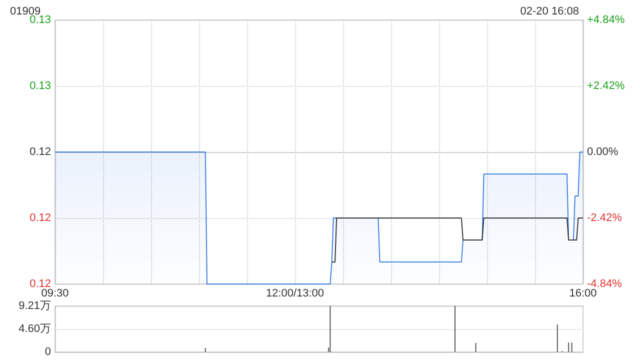 Image resolution: width=640 pixels, height=360 pixels. Describe the element at coordinates (295, 294) in the screenshot. I see `x-tick-label: 12:00/13:00` at that location.